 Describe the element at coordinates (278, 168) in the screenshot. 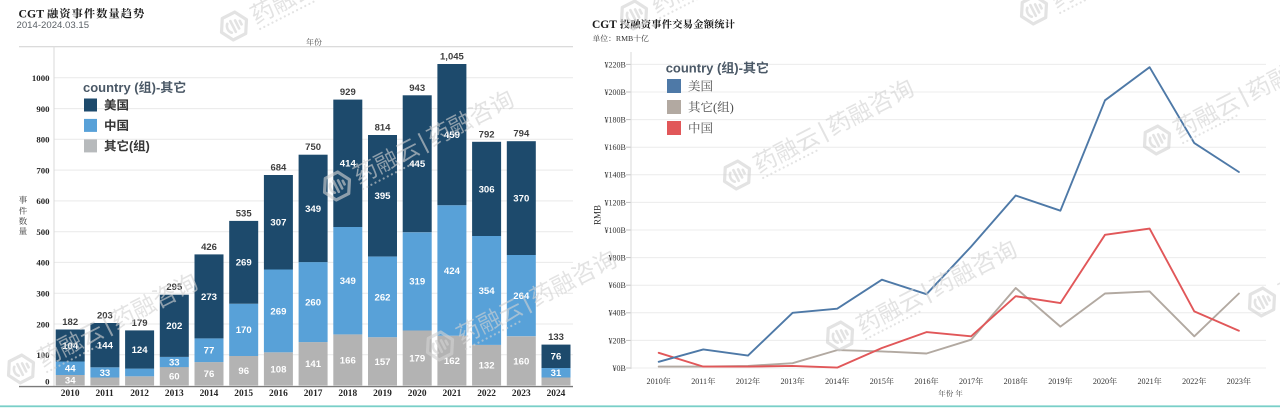

I see `svg-text: 684` at that location.